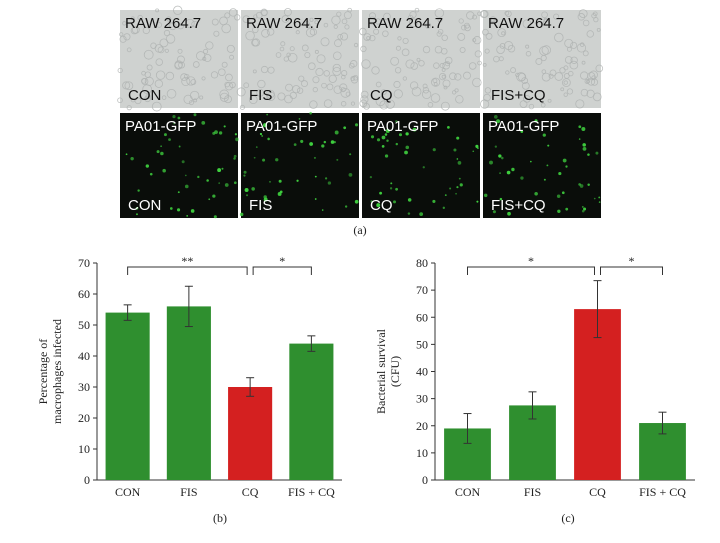  What do you see at coordinates (188, 492) in the screenshot?
I see `x-tick-label: FIS` at bounding box center [188, 492].